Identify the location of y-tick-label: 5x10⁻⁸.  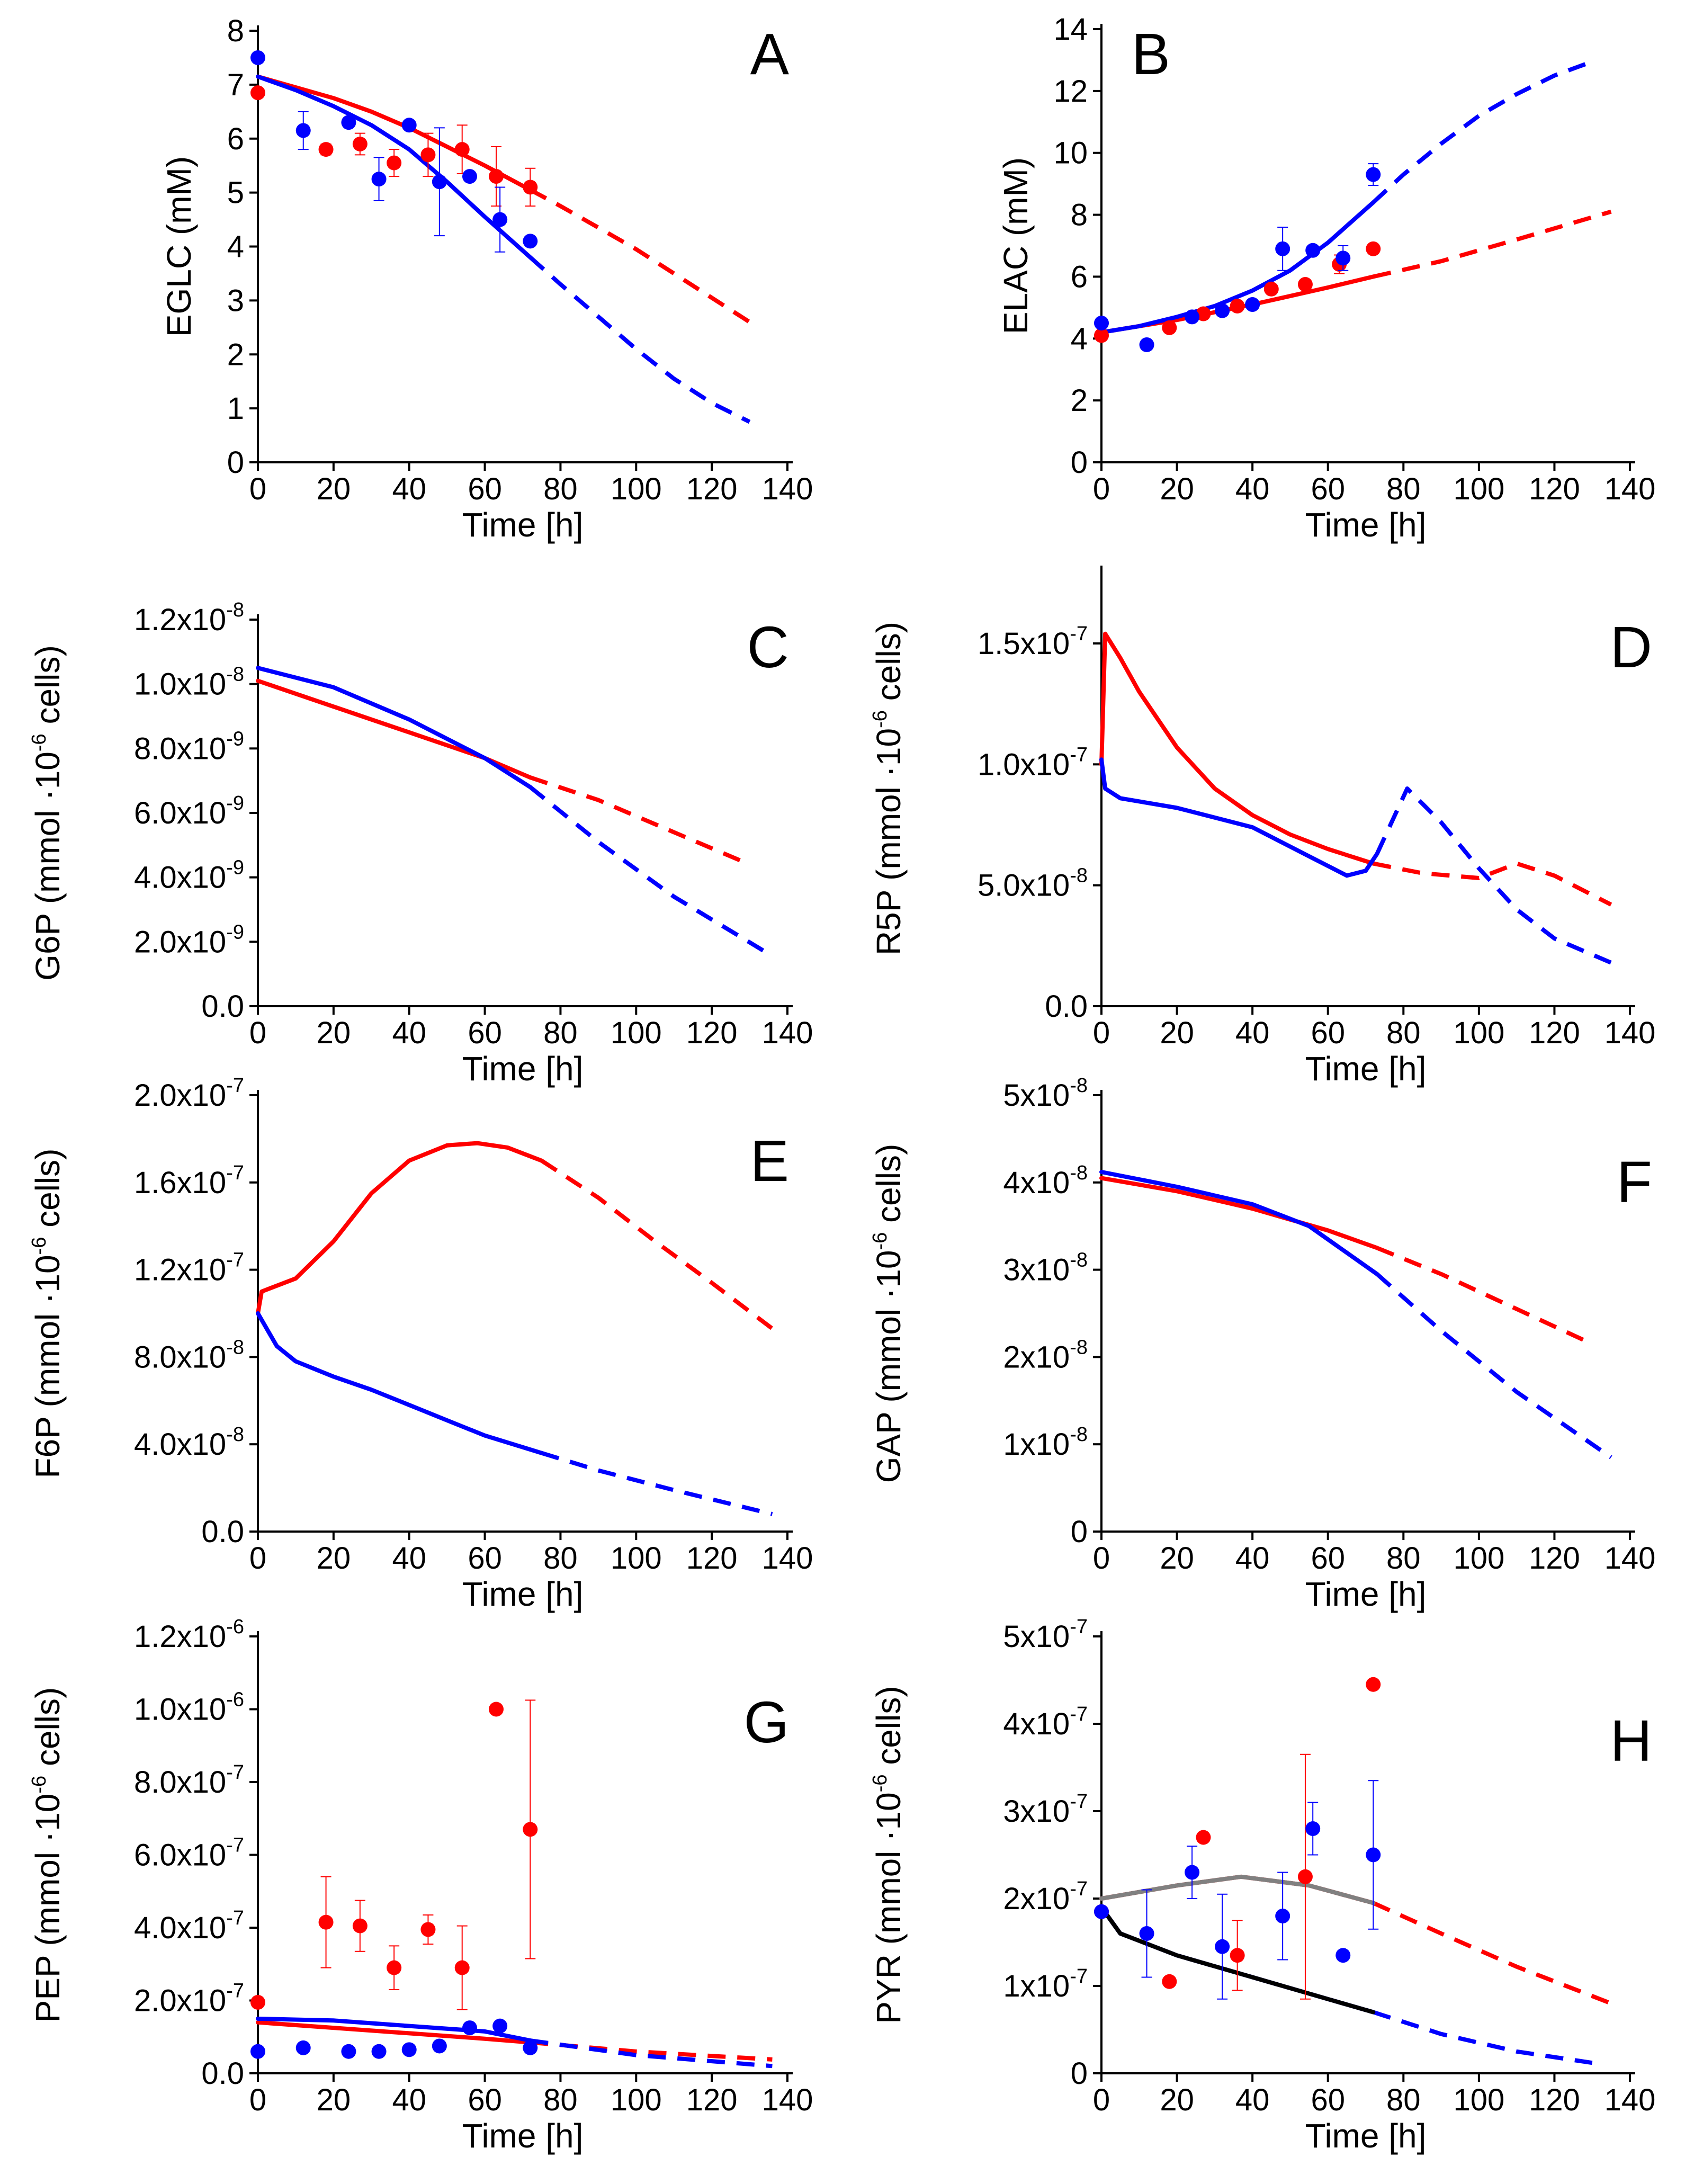
(1045, 1094).